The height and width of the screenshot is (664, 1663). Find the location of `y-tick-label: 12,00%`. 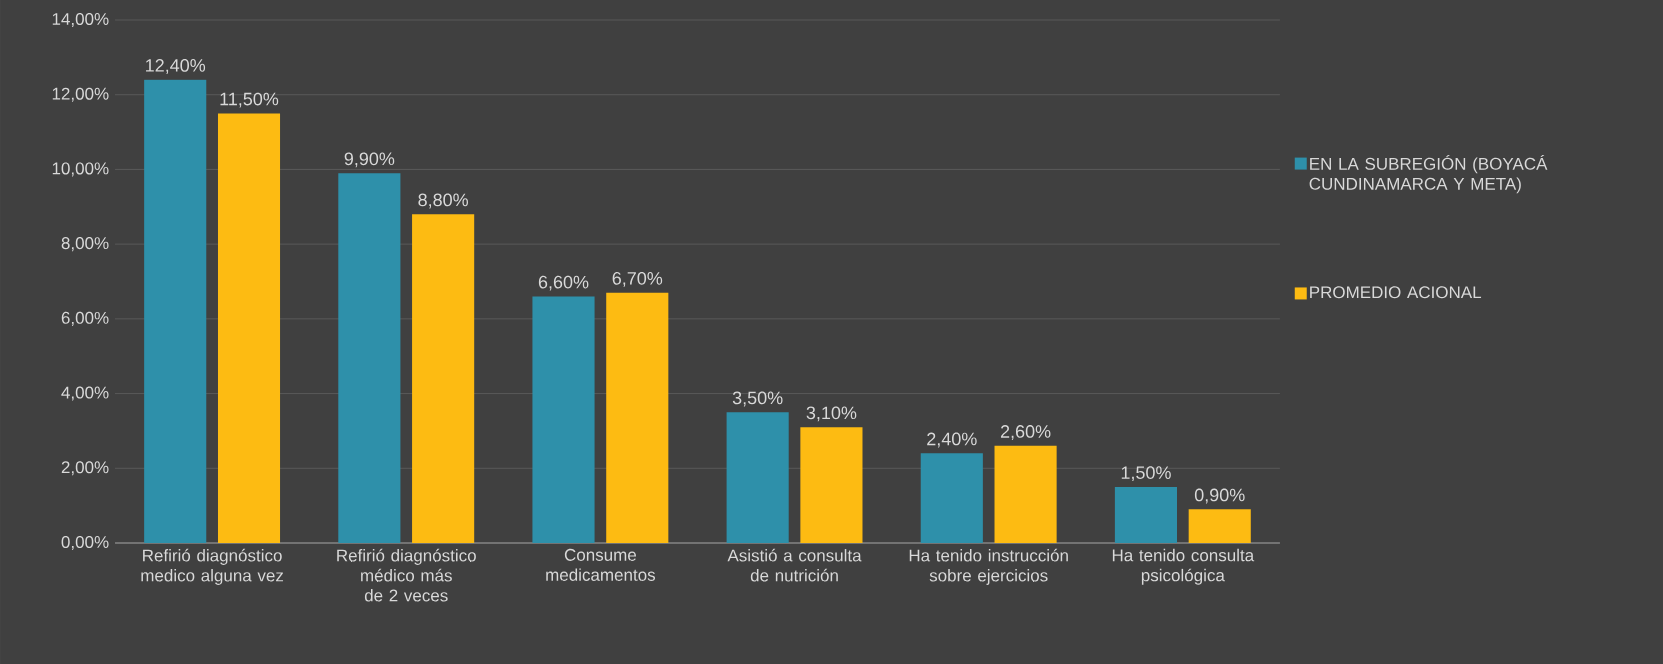

y-tick-label: 12,00% is located at coordinates (80, 94).